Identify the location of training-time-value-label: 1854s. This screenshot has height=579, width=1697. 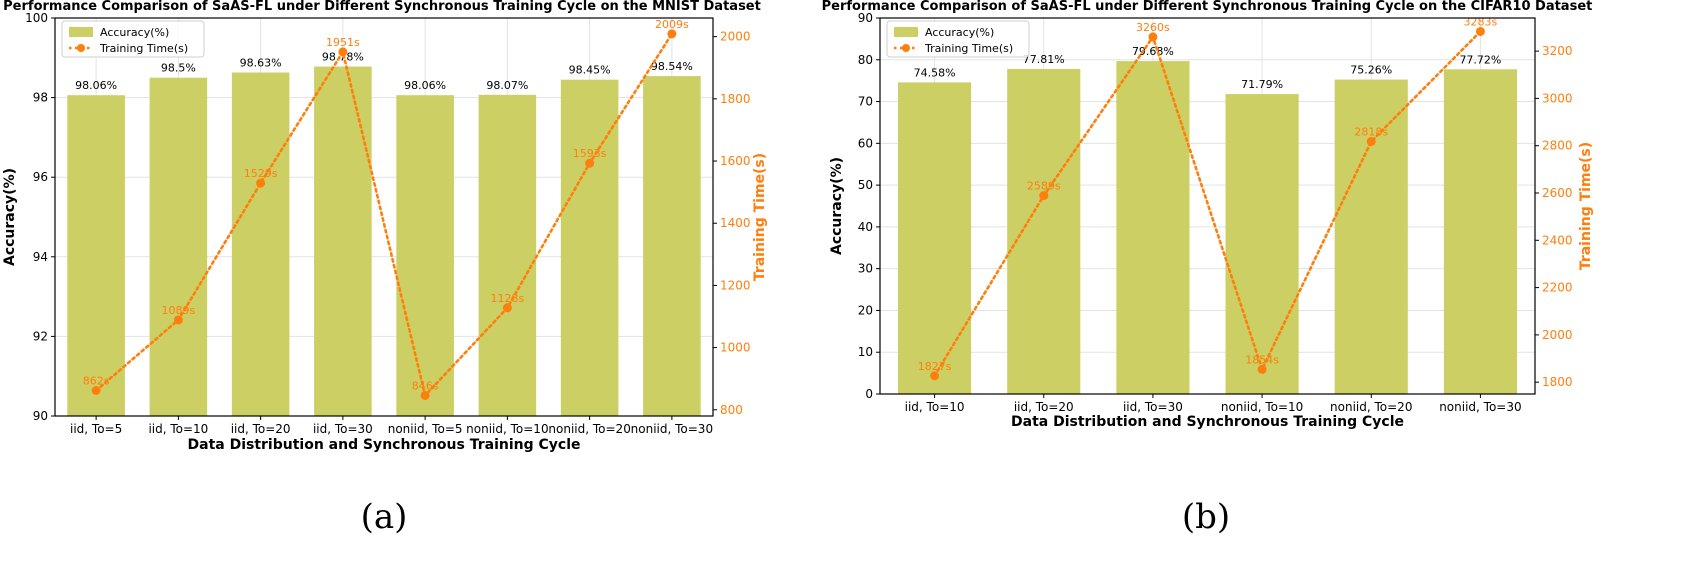
(1262, 359).